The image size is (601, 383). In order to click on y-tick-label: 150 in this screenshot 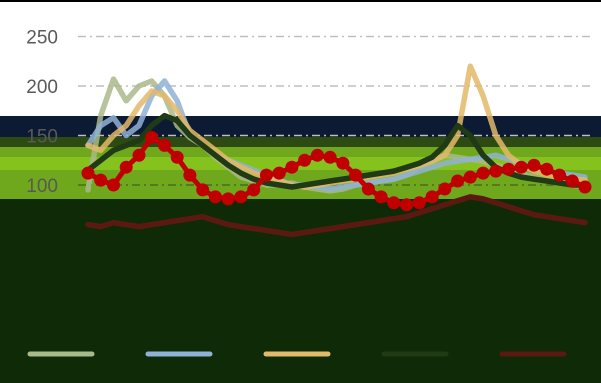, I will do `click(42, 137)`.